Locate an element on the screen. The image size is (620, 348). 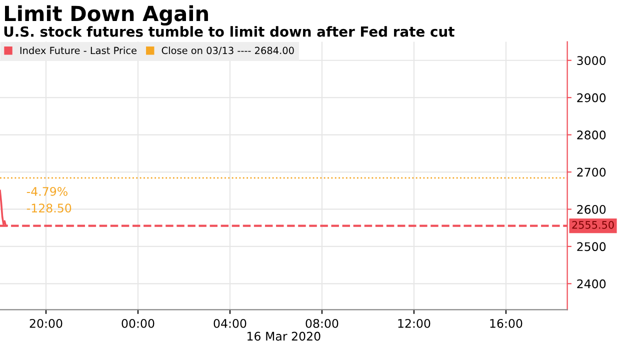
x-tick-label: 04:00 is located at coordinates (230, 323).